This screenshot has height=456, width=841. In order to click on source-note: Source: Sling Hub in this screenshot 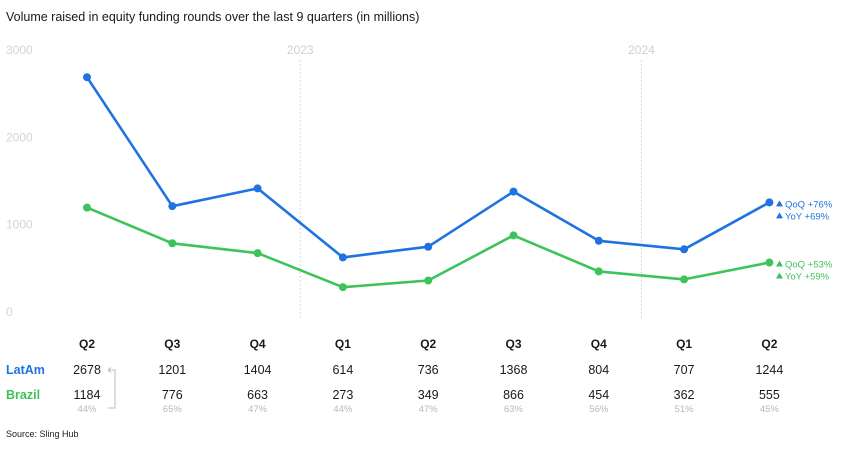, I will do `click(42, 434)`.